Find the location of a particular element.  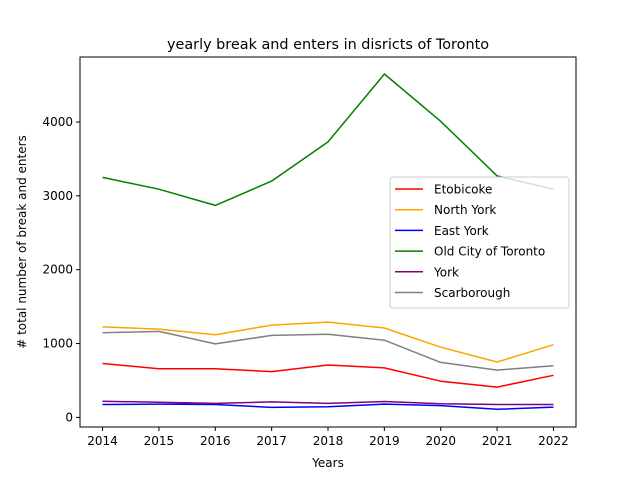

series-line-north-york is located at coordinates (328, 342).